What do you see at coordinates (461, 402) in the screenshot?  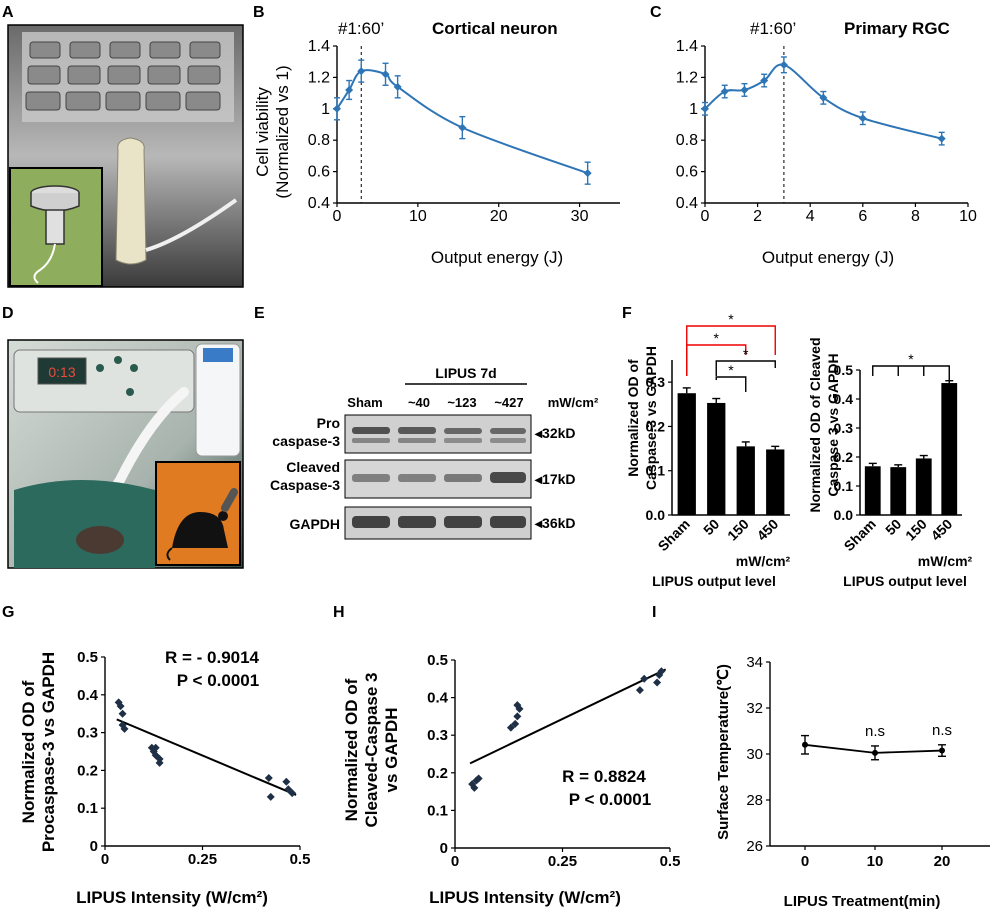 I see `blot-lane-label: ~123` at bounding box center [461, 402].